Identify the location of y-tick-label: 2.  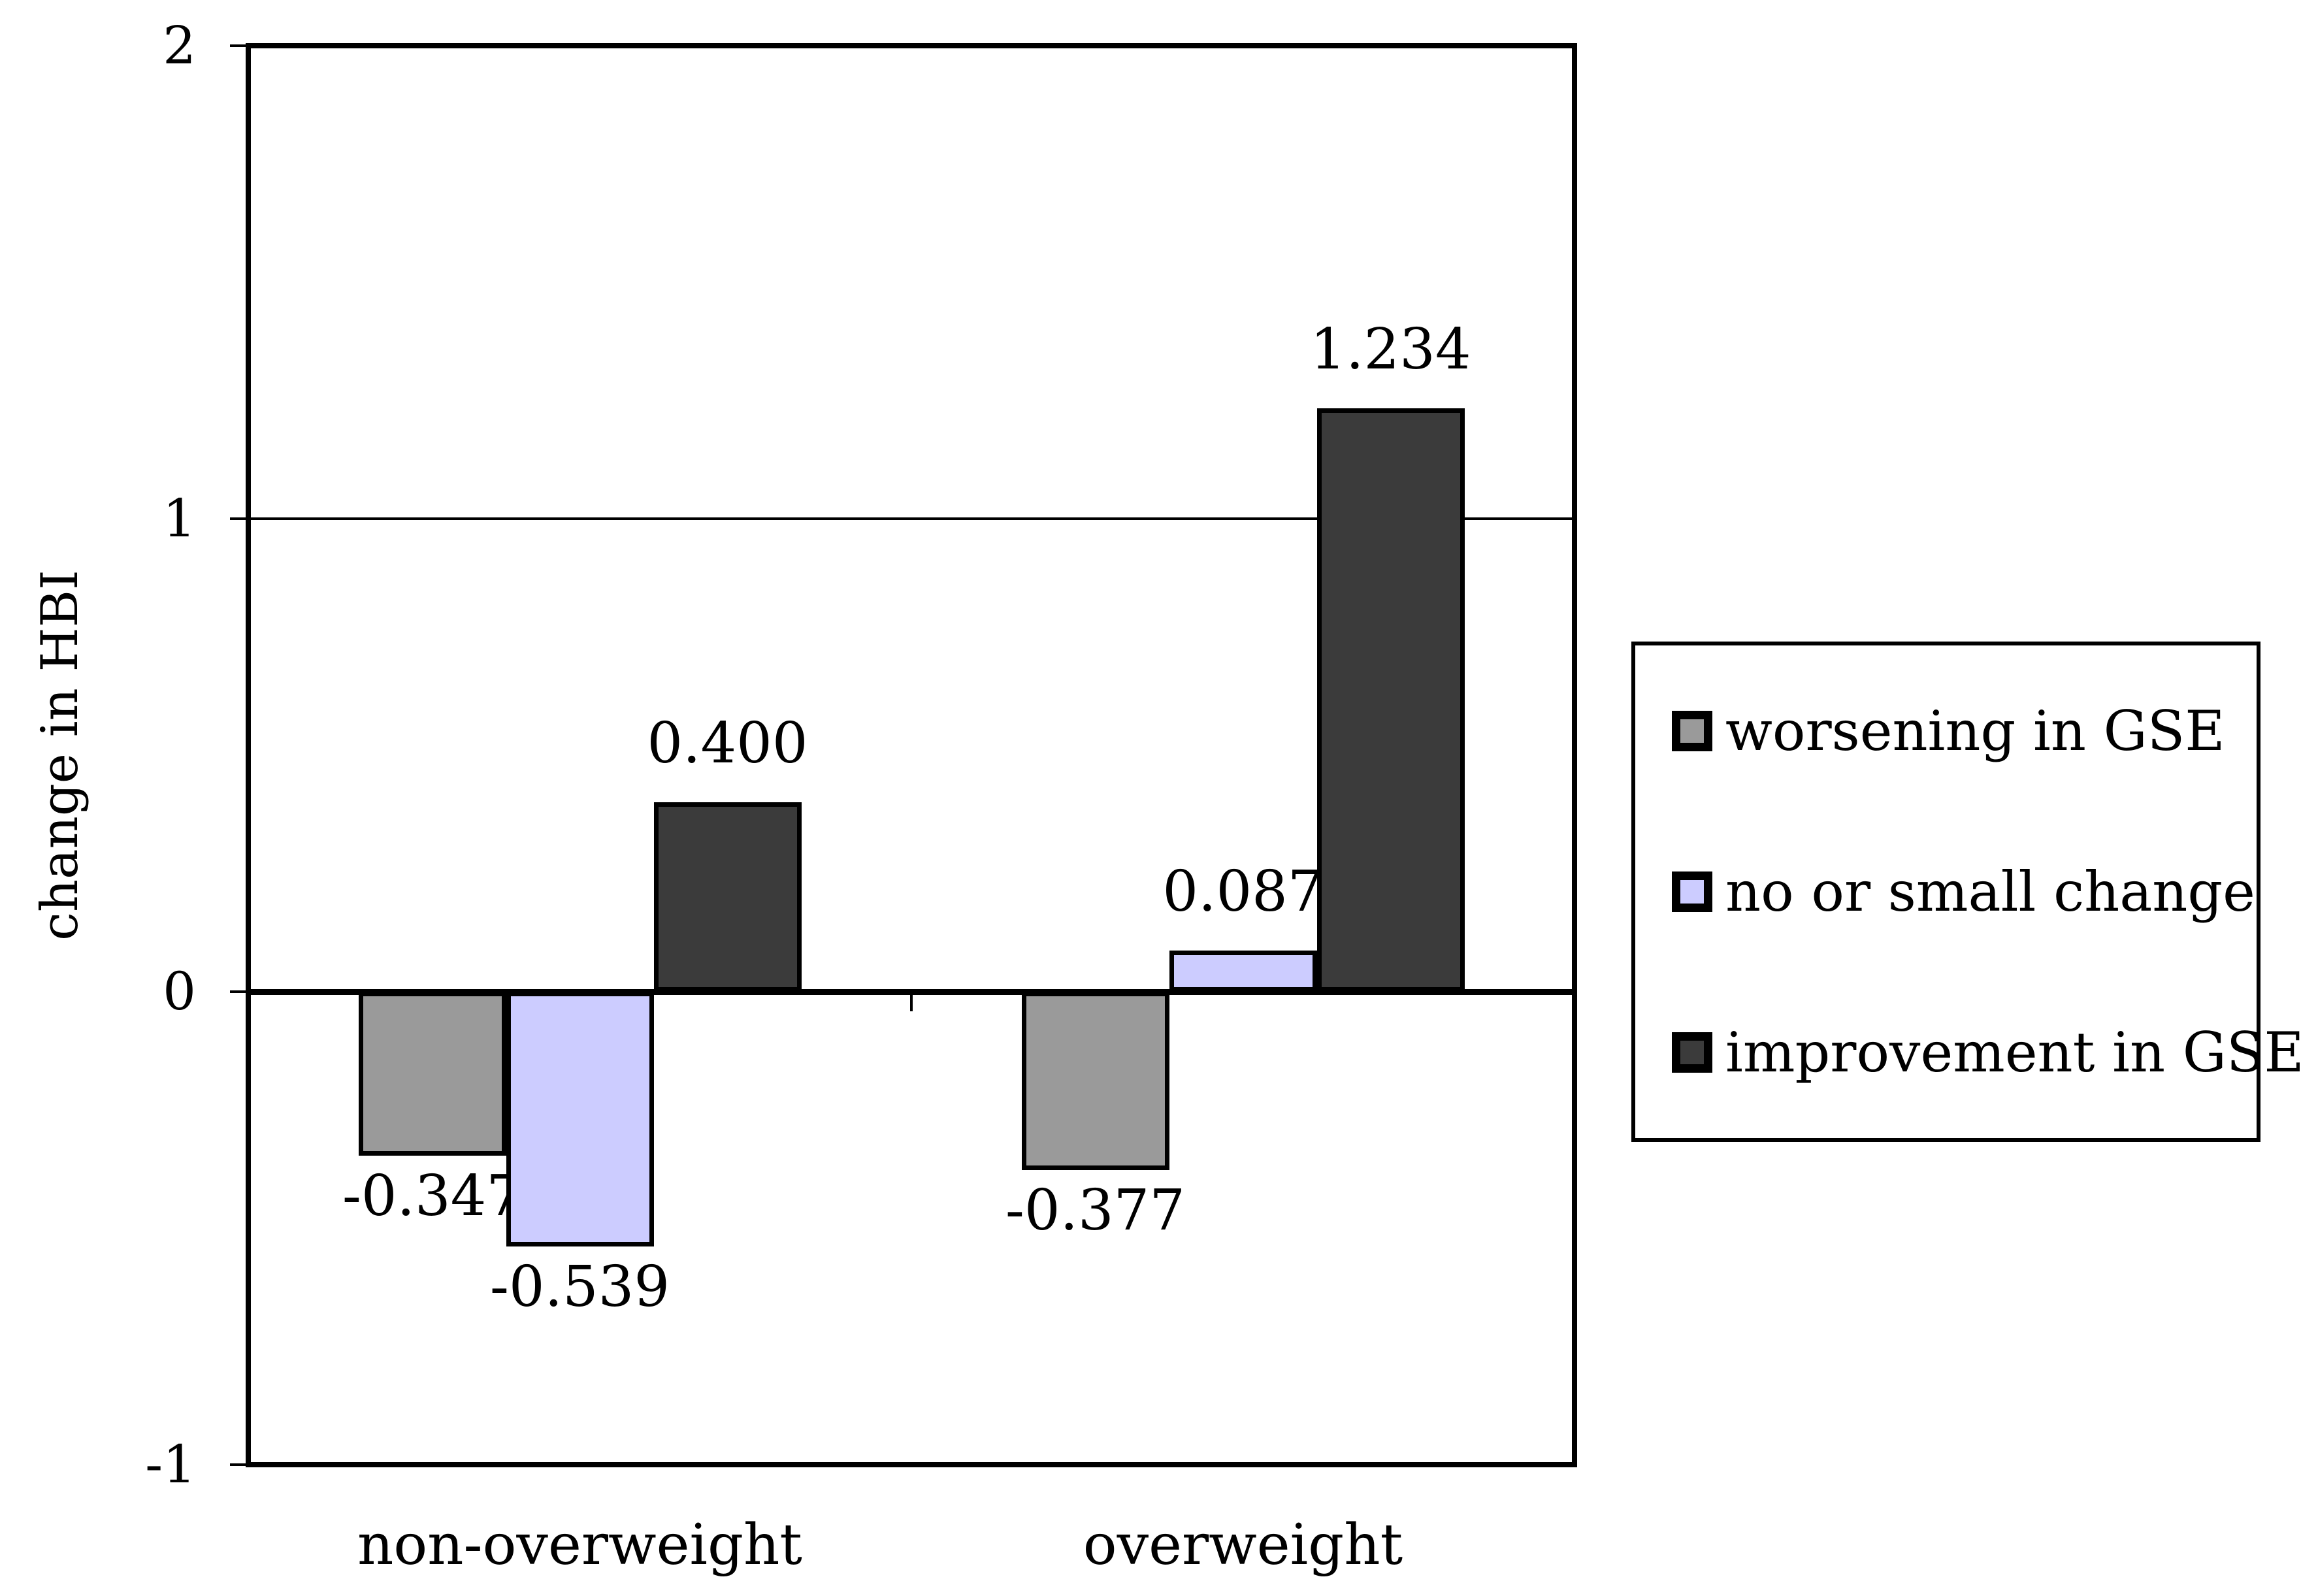
(180, 45).